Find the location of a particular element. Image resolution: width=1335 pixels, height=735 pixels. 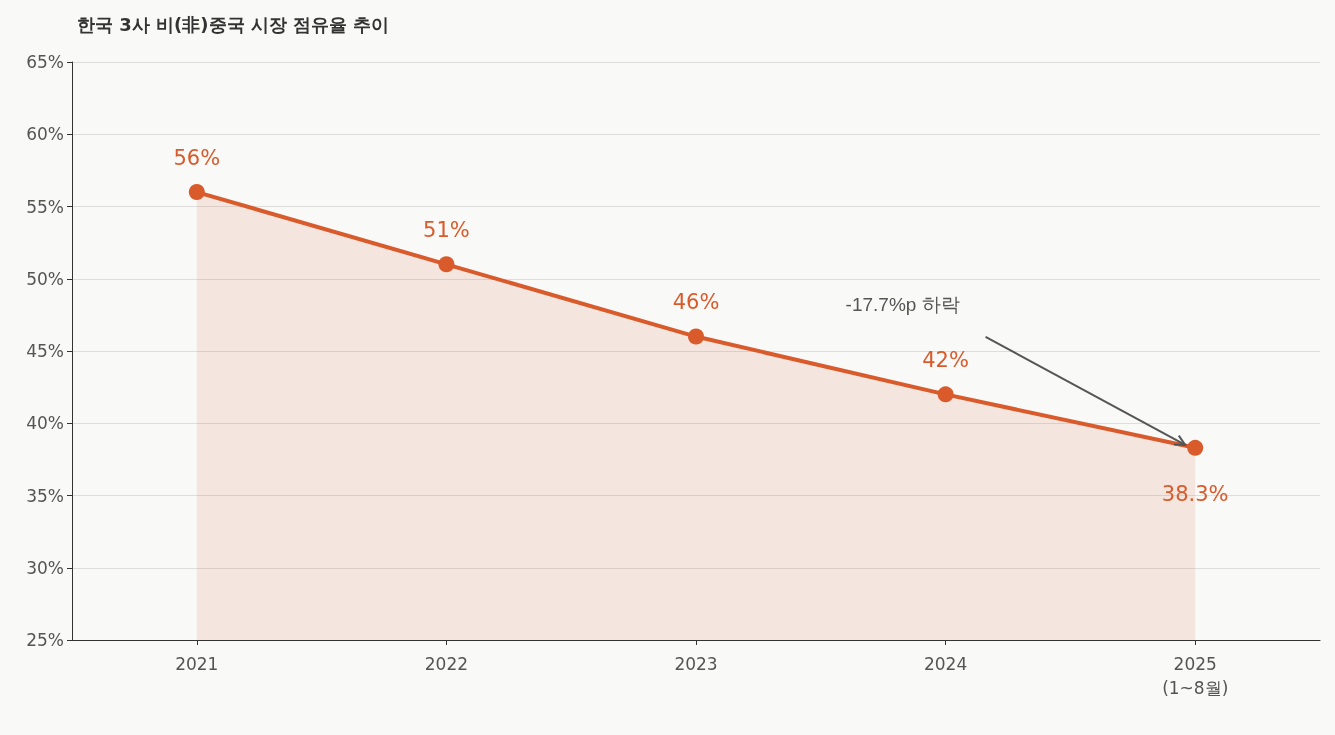

x-tick-label: 2023 is located at coordinates (696, 664).